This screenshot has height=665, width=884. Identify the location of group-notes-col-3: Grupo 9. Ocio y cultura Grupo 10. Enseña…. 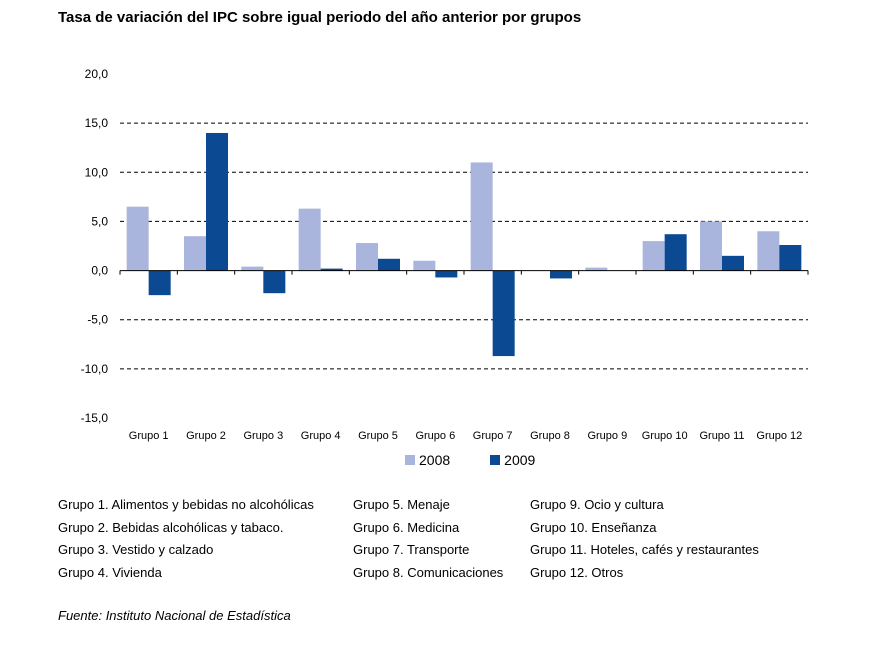
(644, 539).